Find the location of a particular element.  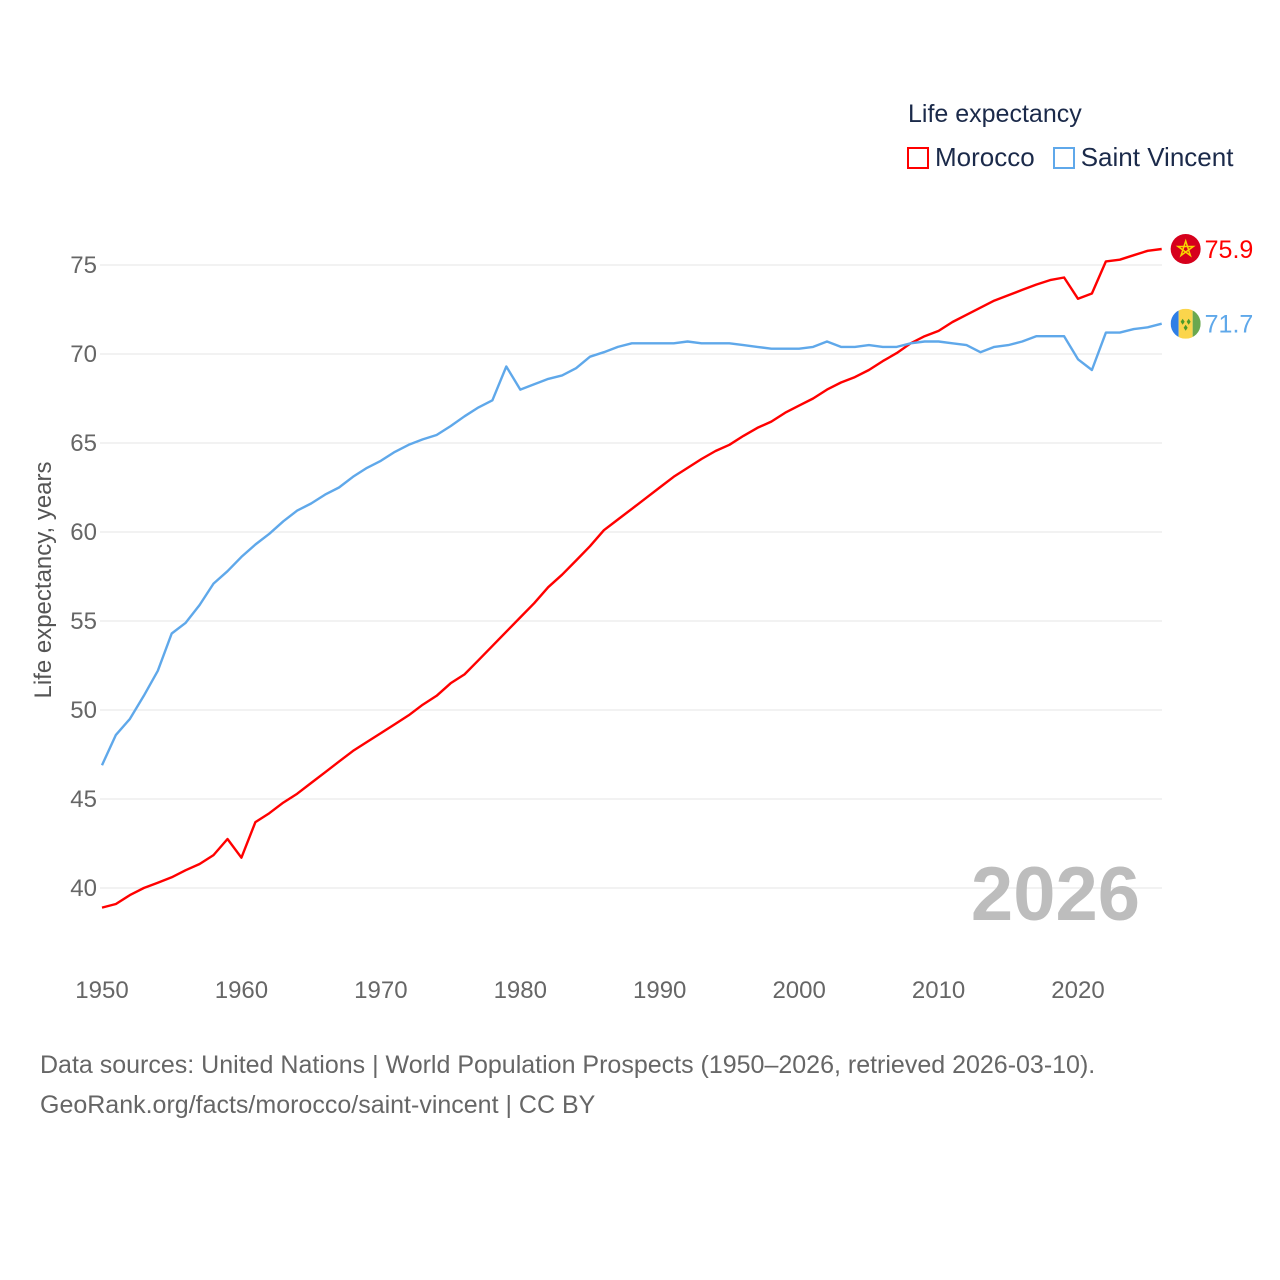

y-tick-label: 50 is located at coordinates (83, 710).